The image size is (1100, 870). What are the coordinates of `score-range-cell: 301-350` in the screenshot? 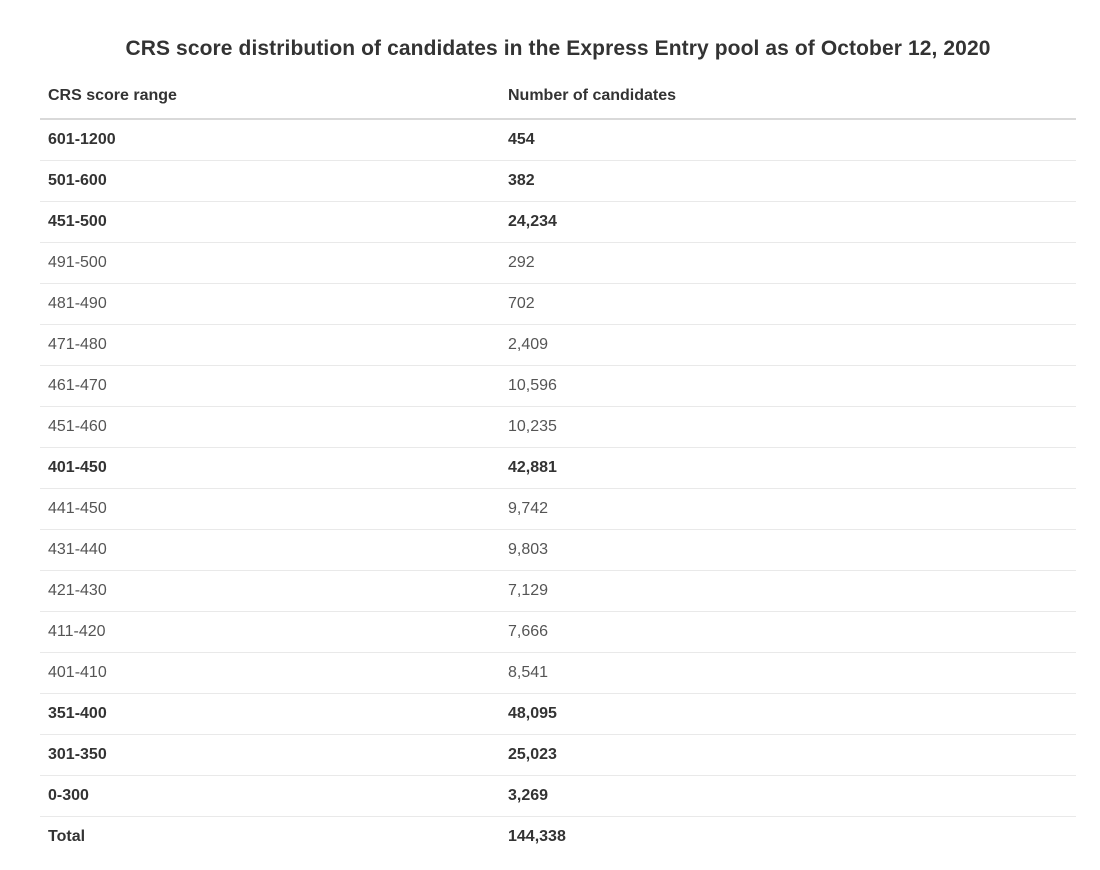 It's located at (270, 755).